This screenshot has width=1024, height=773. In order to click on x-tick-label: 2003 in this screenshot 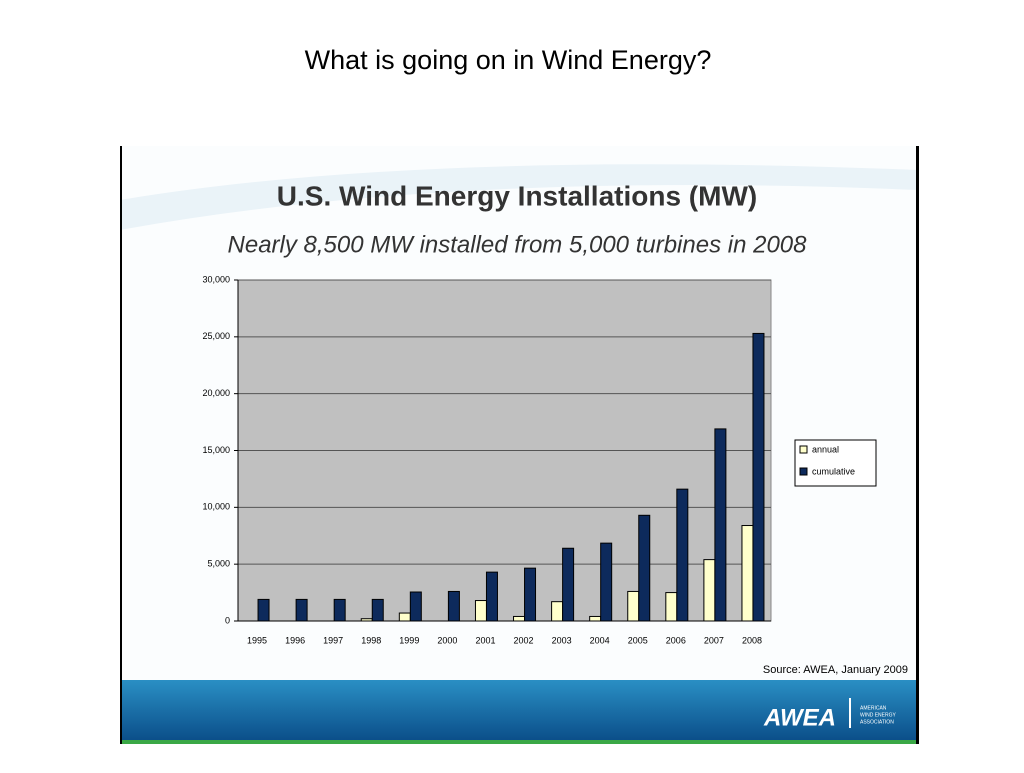, I will do `click(562, 640)`.